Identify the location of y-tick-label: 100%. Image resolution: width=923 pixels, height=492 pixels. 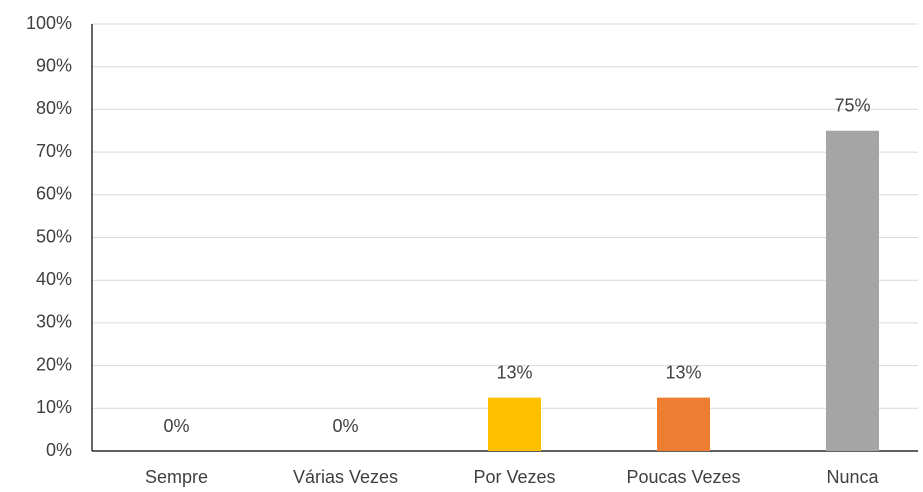
(49, 23).